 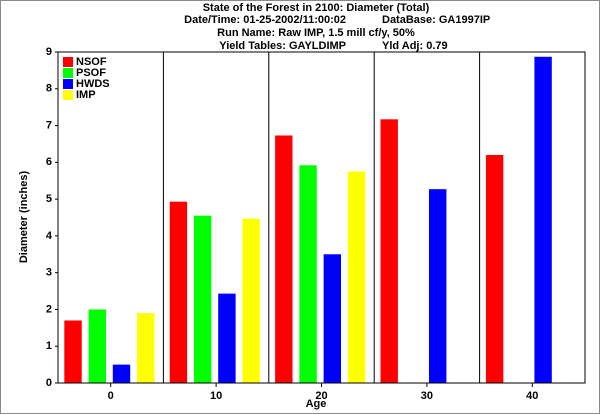 What do you see at coordinates (86, 95) in the screenshot?
I see `legend-label: IMP` at bounding box center [86, 95].